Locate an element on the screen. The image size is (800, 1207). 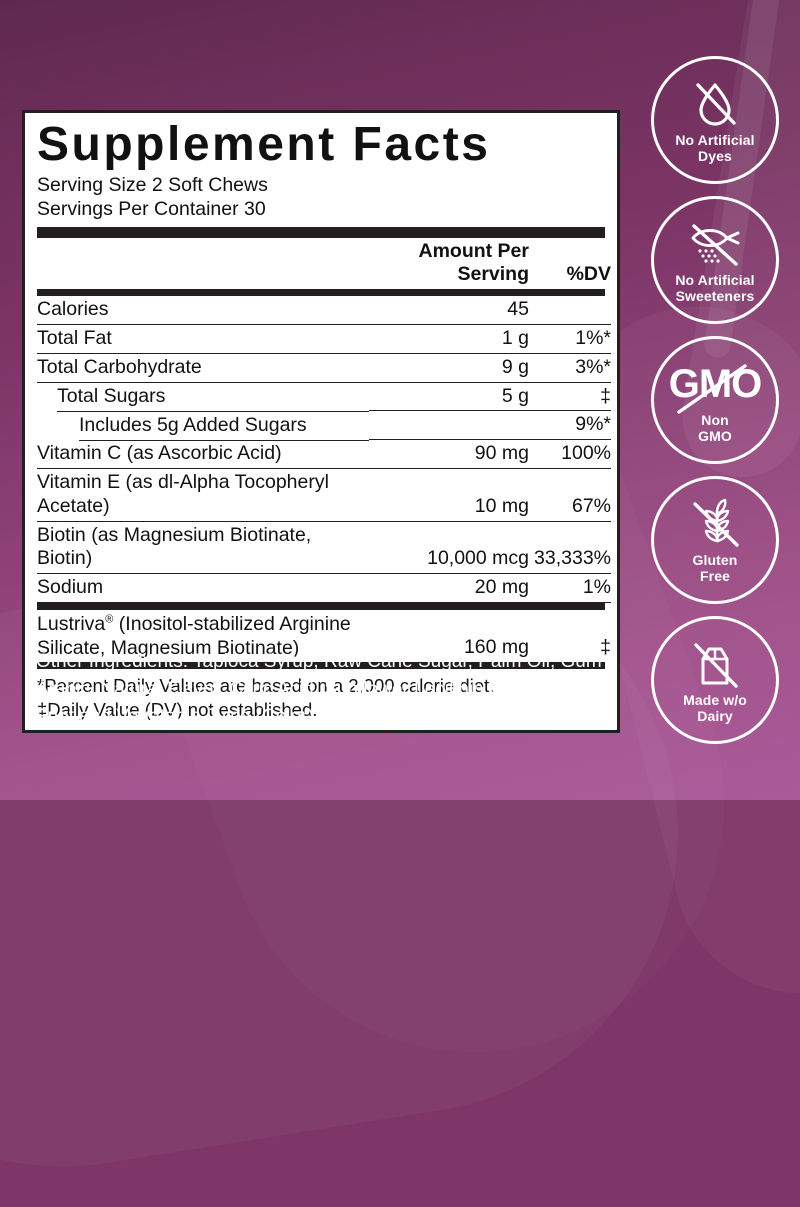
rule-above-blend is located at coordinates (321, 606).